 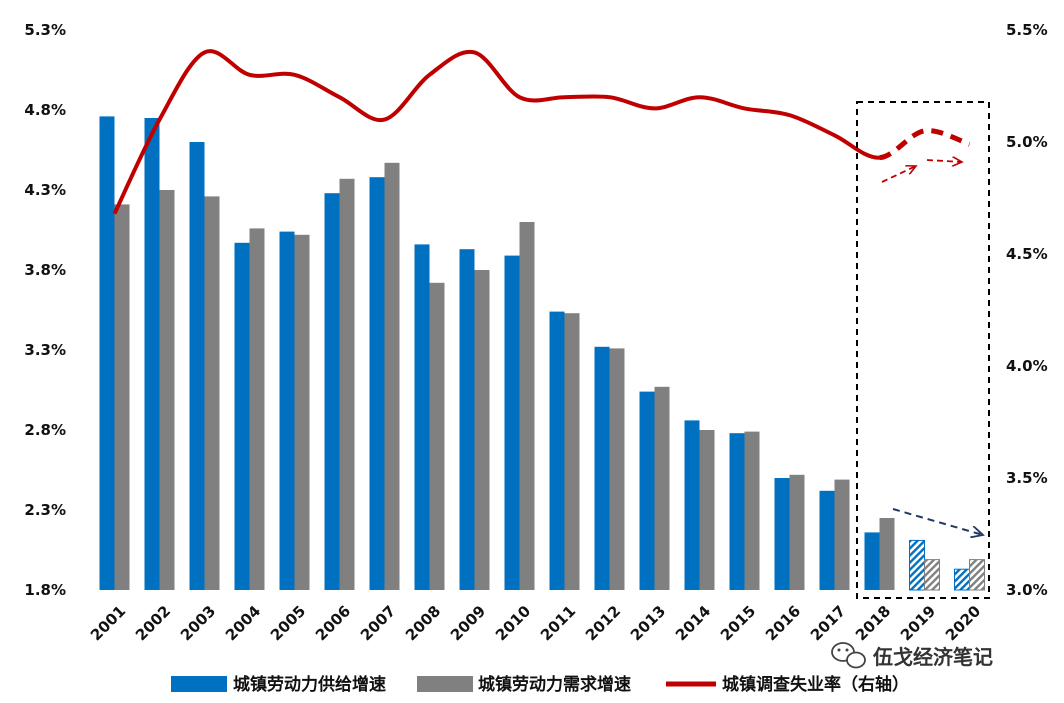 I want to click on bar-demand-2018, so click(x=887, y=554).